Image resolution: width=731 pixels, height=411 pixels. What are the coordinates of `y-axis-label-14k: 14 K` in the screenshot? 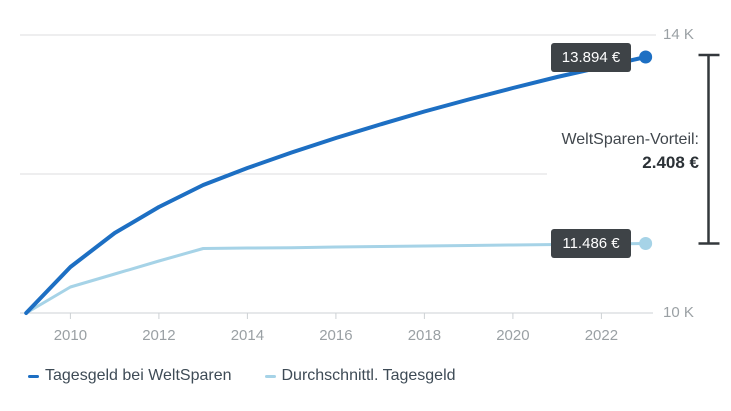 It's located at (678, 34).